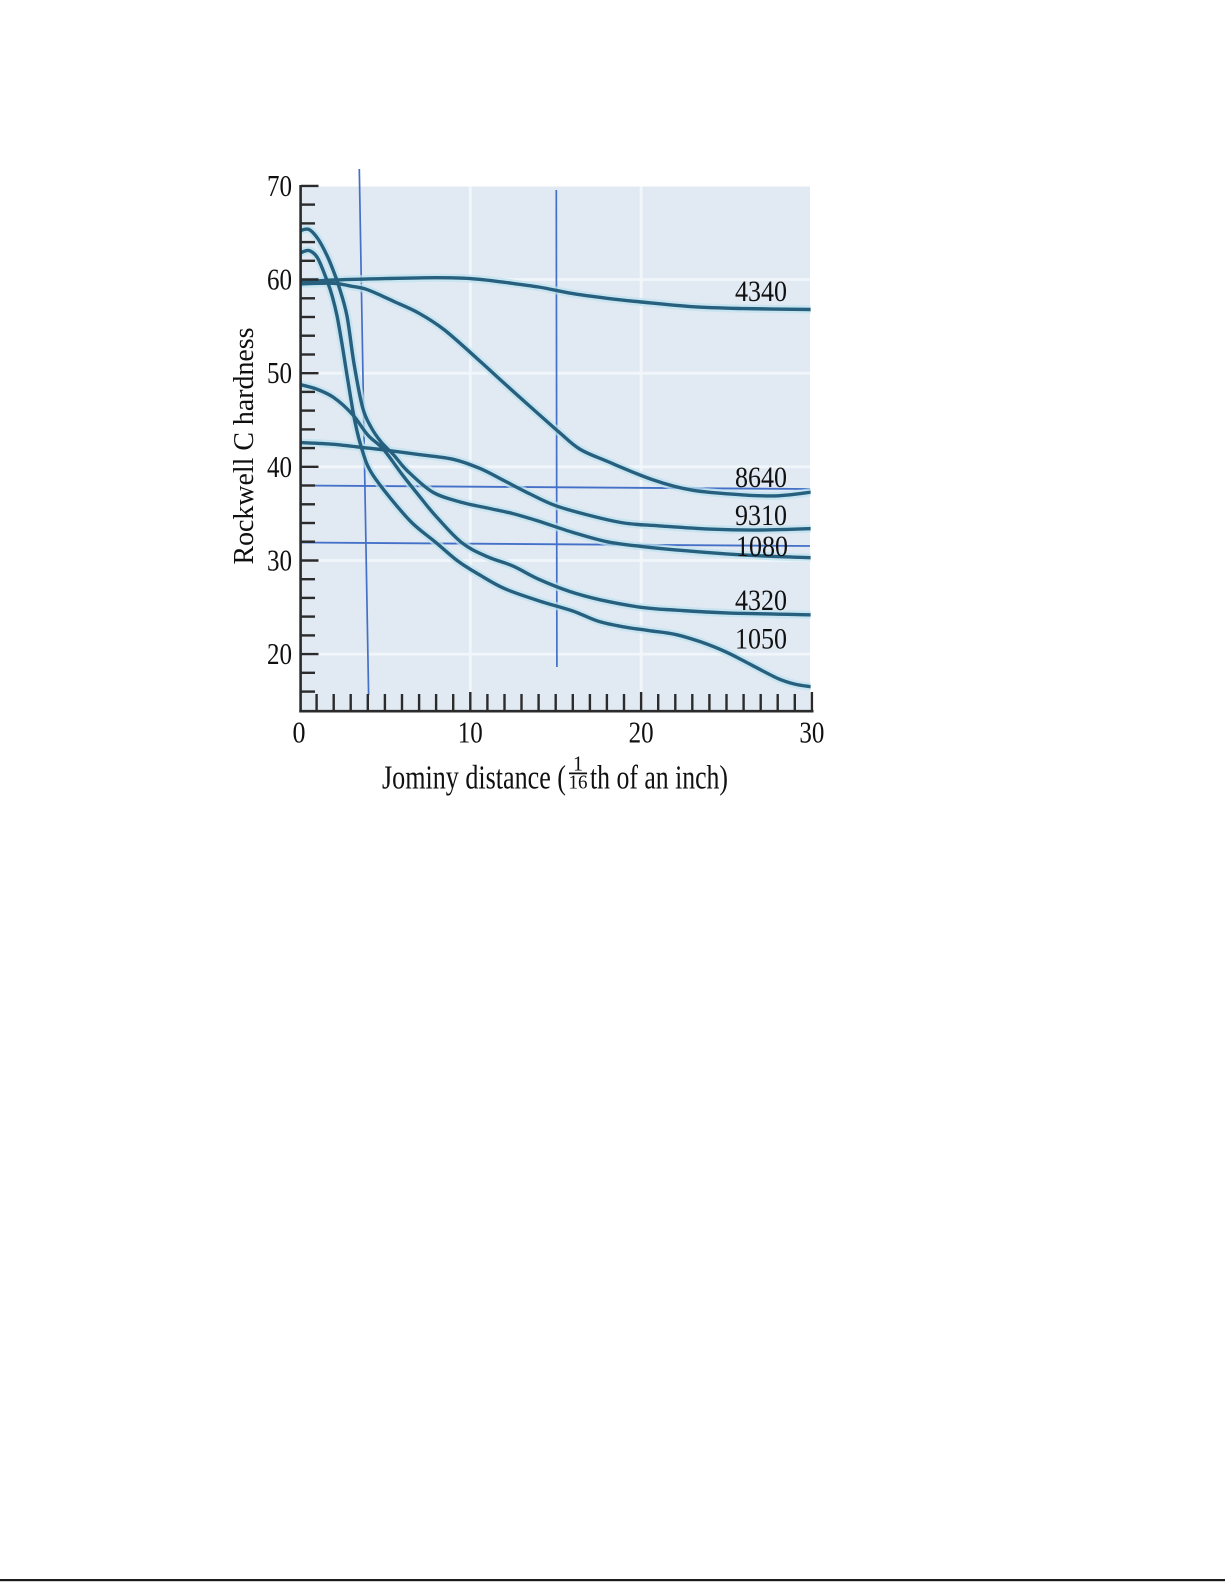  Describe the element at coordinates (761, 291) in the screenshot. I see `svg-text: 4340` at that location.